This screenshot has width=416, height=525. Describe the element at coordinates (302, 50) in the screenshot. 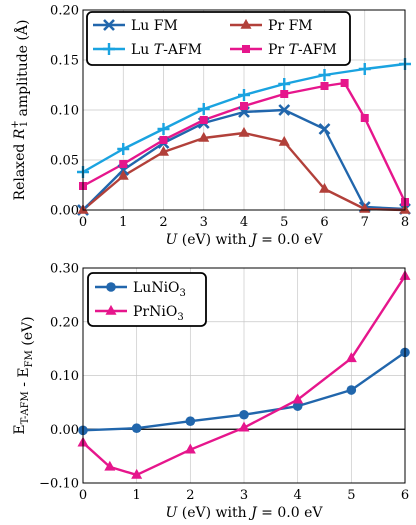

I see `legend-label-pr-t-afm: Pr T-AFM` at that location.